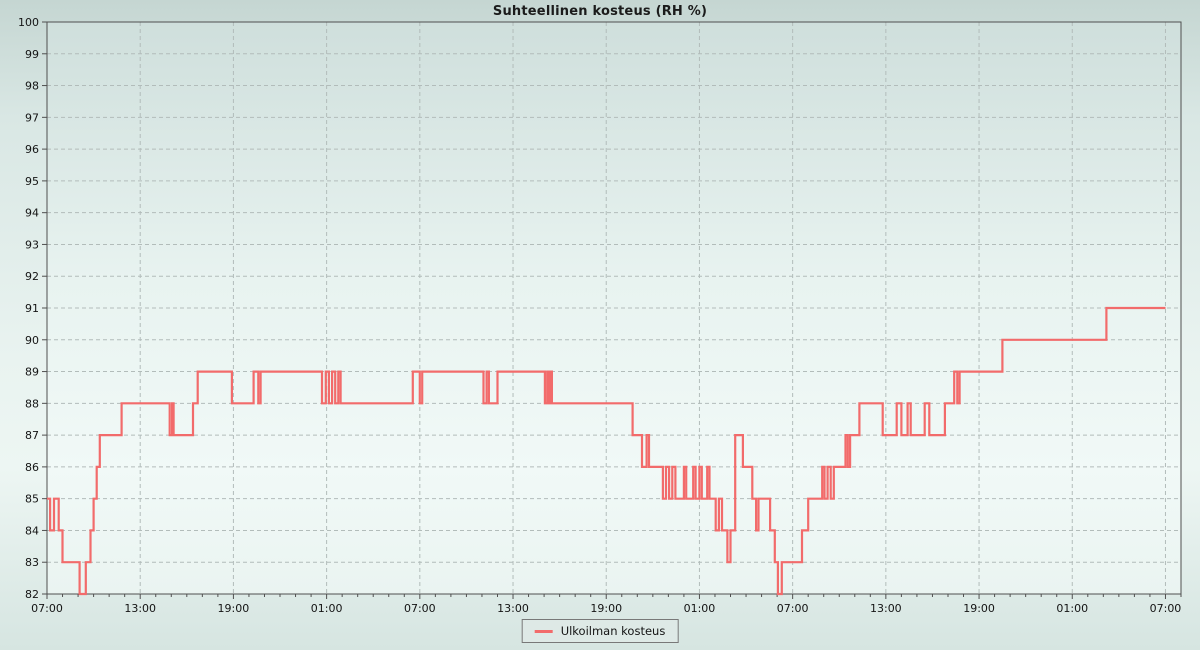  What do you see at coordinates (32, 562) in the screenshot?
I see `svg-text: 83` at bounding box center [32, 562].